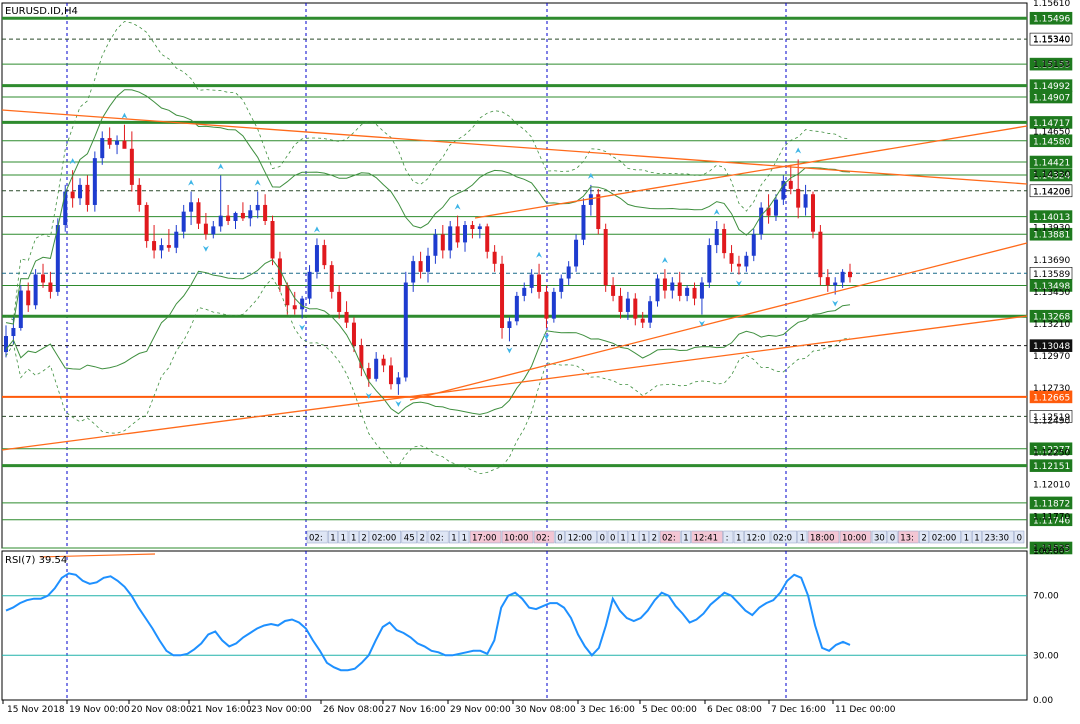  Describe the element at coordinates (428, 622) in the screenshot. I see `rsi-line` at that location.